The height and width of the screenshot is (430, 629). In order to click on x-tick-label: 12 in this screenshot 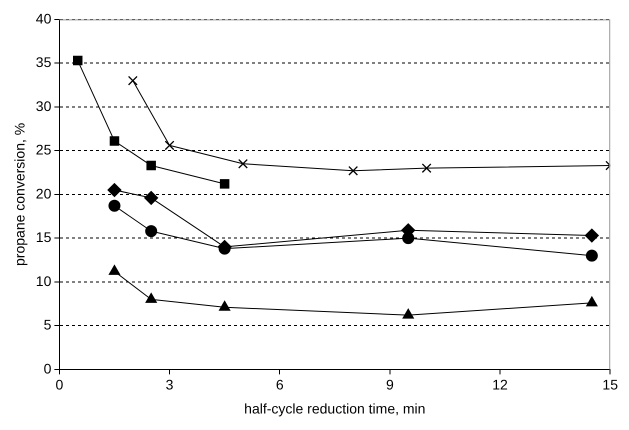, I will do `click(500, 384)`.